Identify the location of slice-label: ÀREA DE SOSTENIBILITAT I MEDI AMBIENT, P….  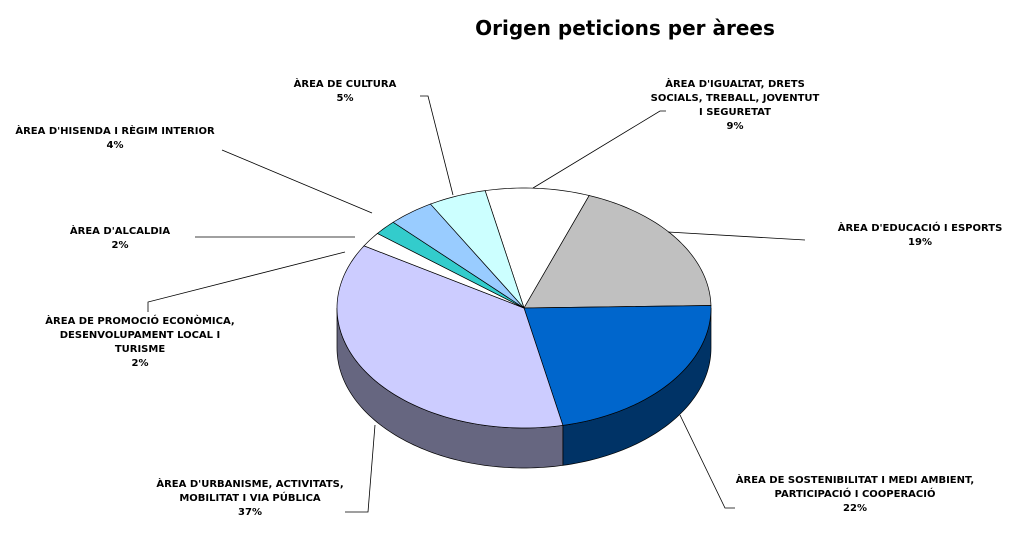
(855, 495).